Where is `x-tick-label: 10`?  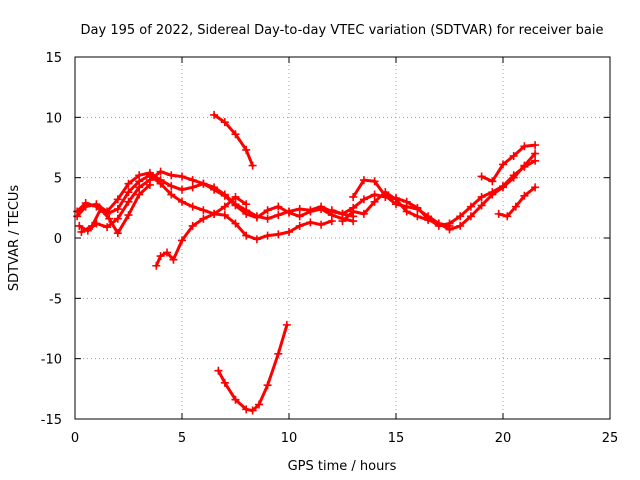 x-tick-label: 10 is located at coordinates (289, 438).